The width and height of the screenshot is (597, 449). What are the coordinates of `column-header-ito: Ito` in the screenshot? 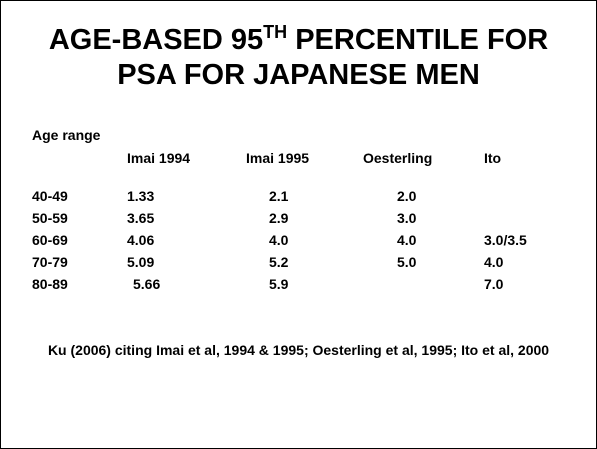 It's located at (493, 158).